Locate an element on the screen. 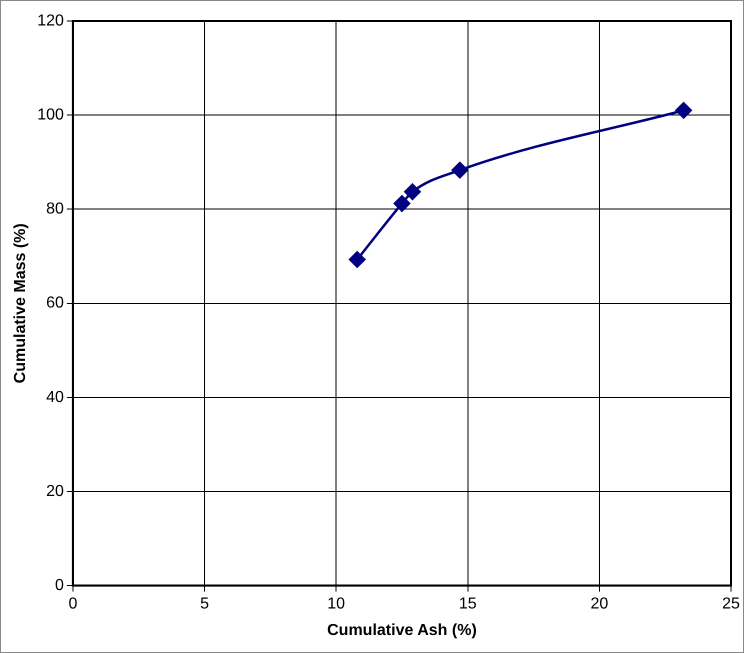 Image resolution: width=744 pixels, height=653 pixels. x-tick-label: 10 is located at coordinates (336, 604).